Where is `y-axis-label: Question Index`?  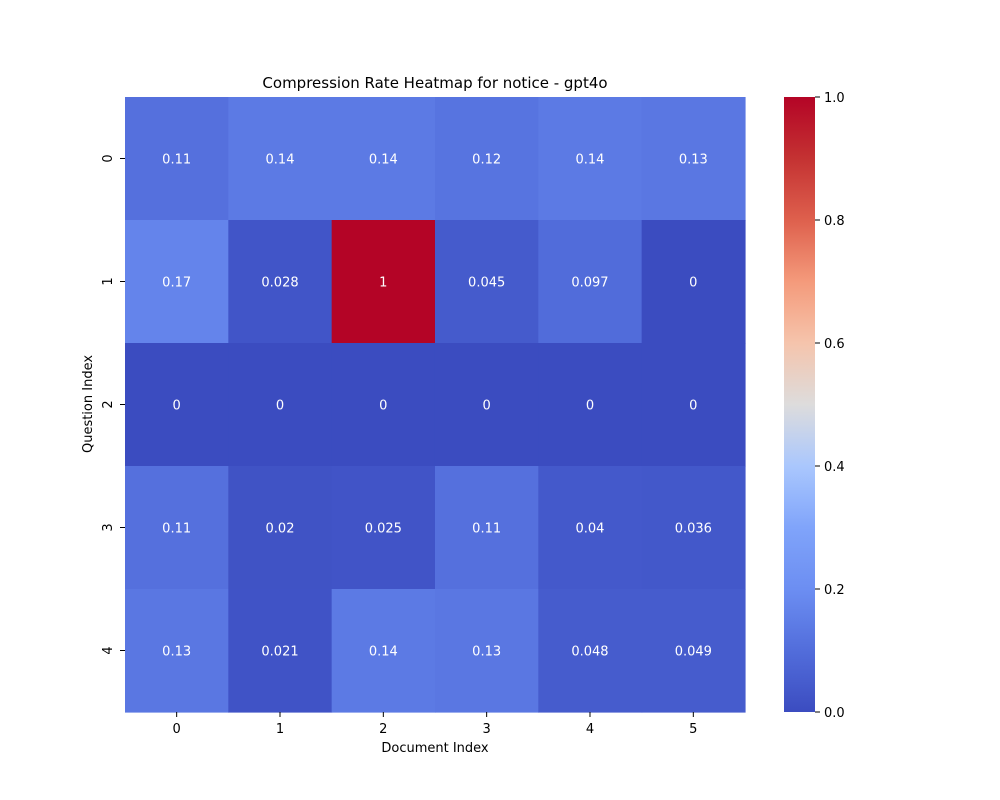
y-axis-label: Question Index is located at coordinates (88, 404).